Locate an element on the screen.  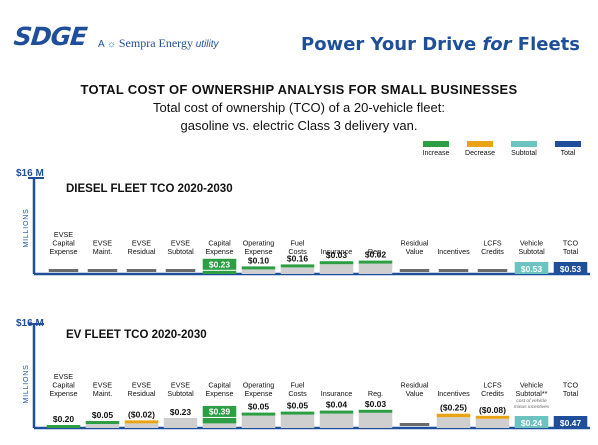
value-label-evse-residual: ($0.02) is located at coordinates (141, 414).